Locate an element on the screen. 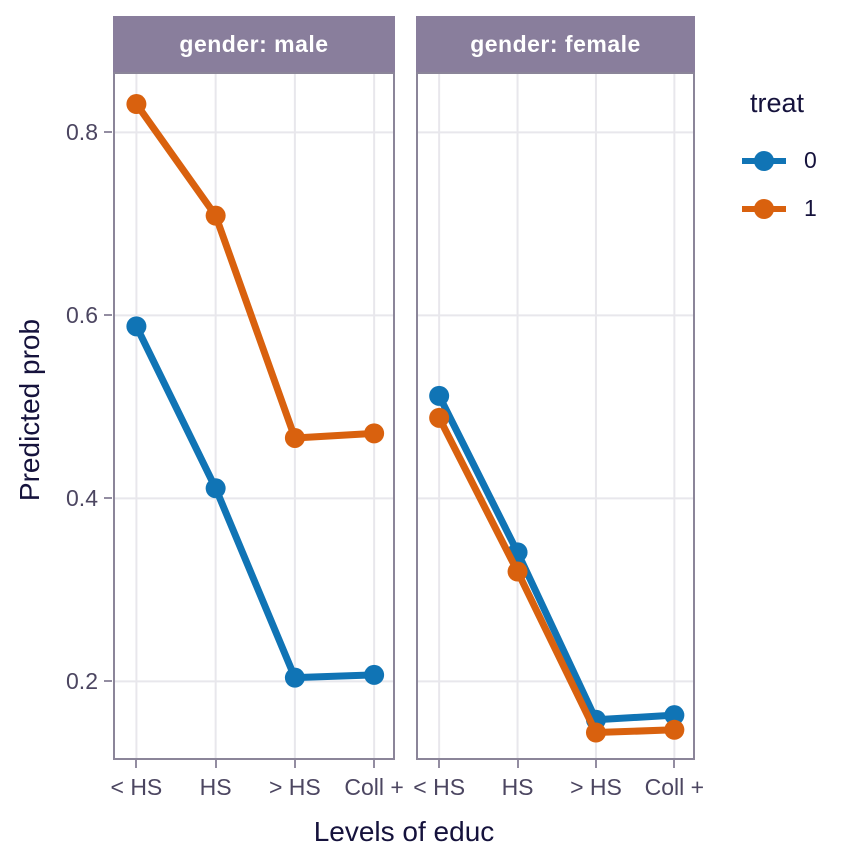 This screenshot has width=864, height=865. facet-strip: gender: male is located at coordinates (254, 44).